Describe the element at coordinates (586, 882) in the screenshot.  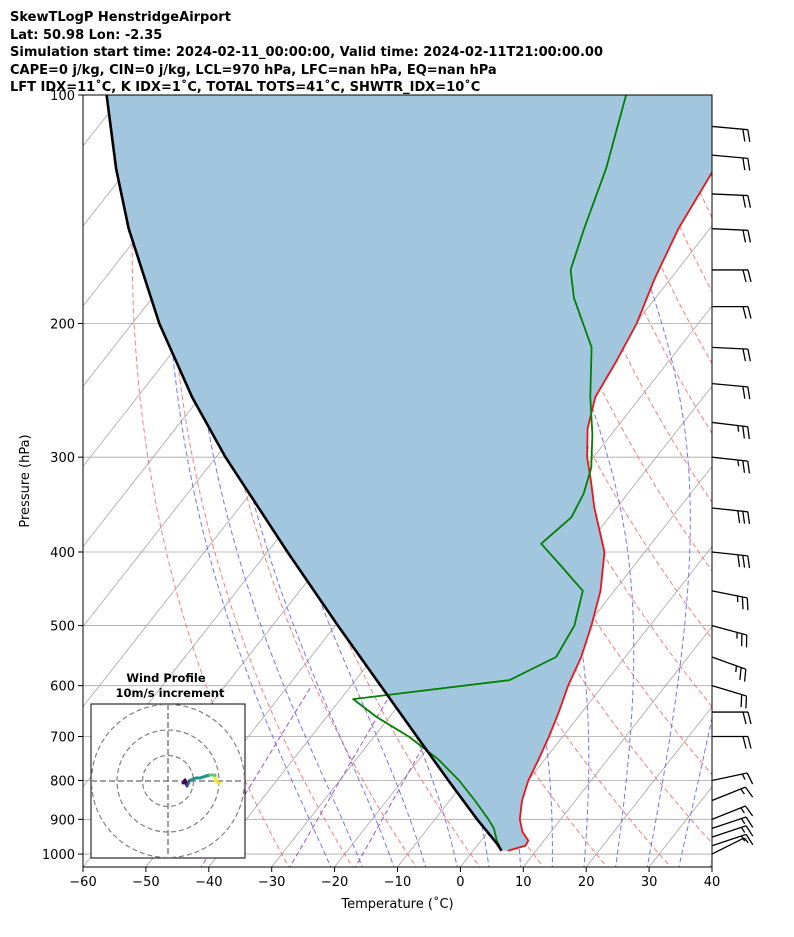
I see `x-tick-label: 20` at that location.